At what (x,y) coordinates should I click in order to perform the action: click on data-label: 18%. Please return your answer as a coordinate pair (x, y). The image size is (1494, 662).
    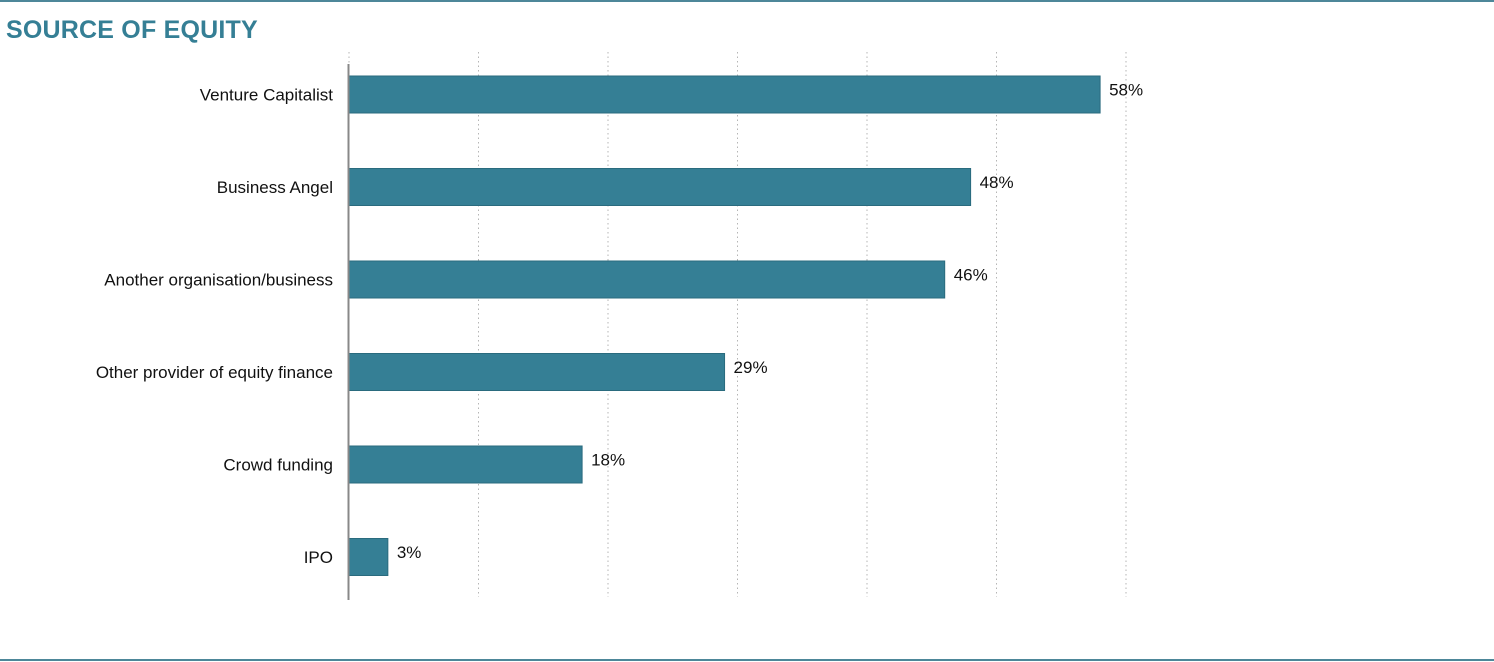
    Looking at the image, I should click on (608, 460).